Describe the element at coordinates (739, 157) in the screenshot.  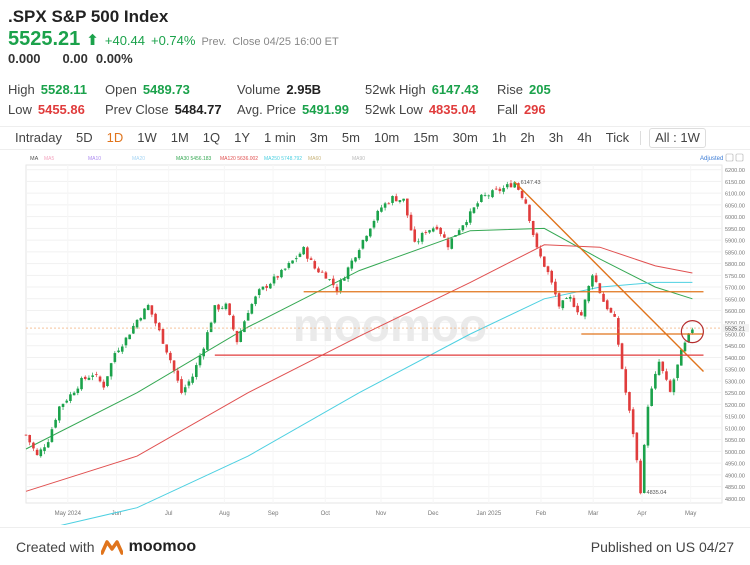
I see `fullscreen-icon` at that location.